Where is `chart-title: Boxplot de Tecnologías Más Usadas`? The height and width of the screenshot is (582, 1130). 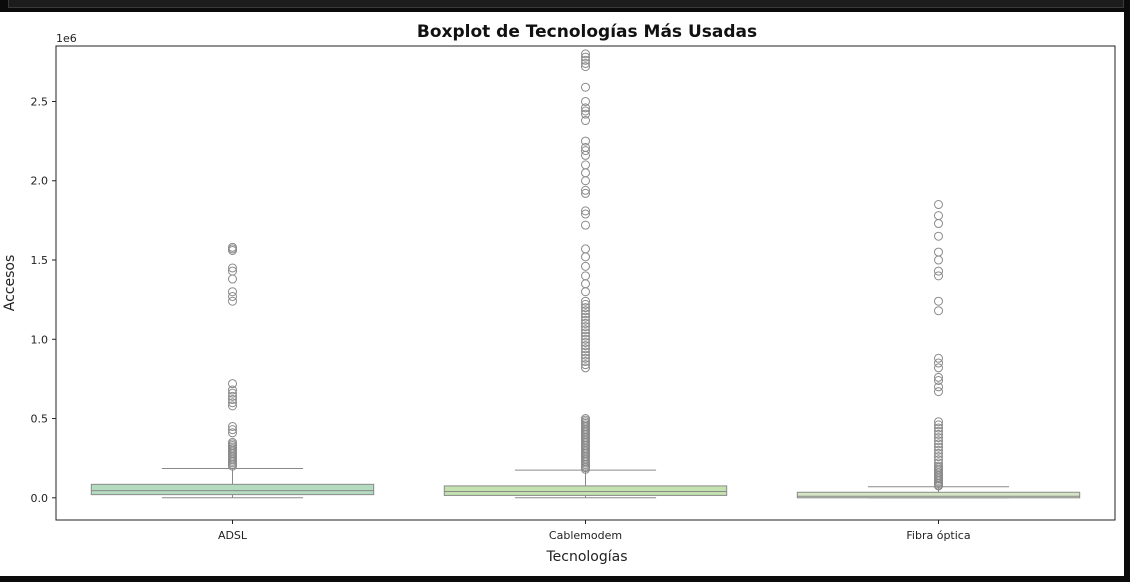 chart-title: Boxplot de Tecnologías Más Usadas is located at coordinates (587, 32).